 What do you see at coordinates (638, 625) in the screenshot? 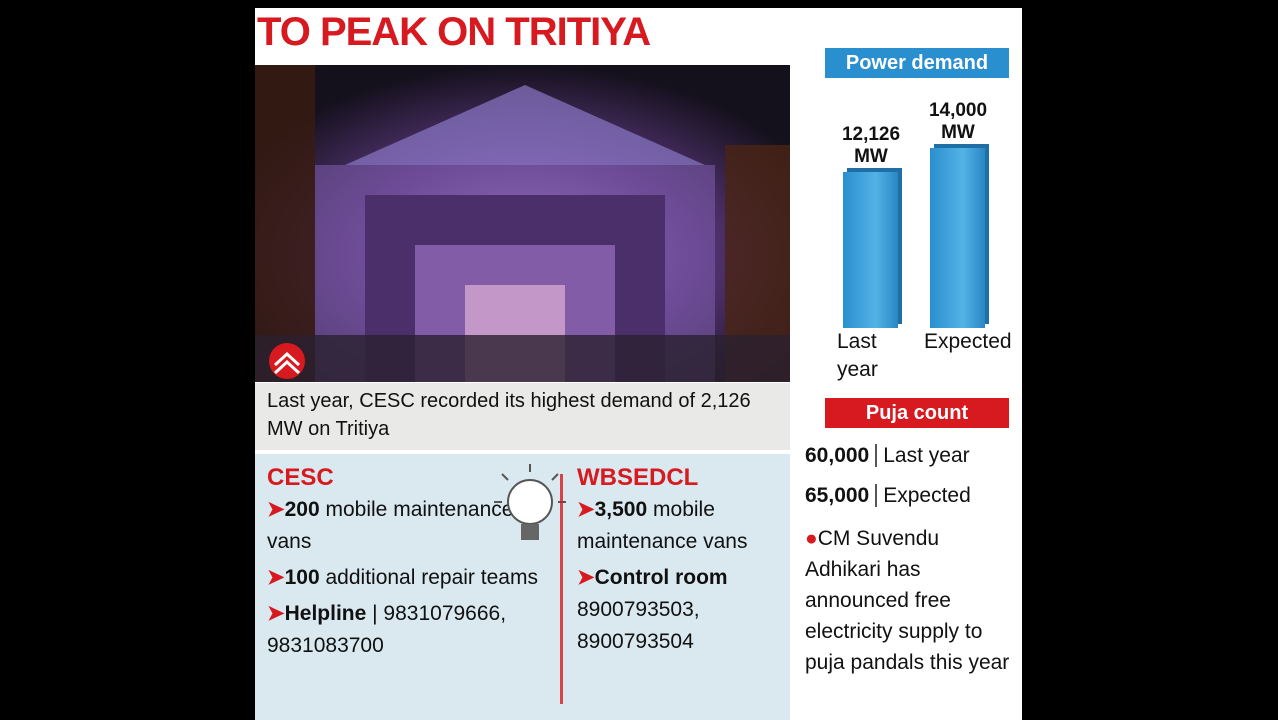
I see `item-text: 8900793503, 8900793504` at bounding box center [638, 625].